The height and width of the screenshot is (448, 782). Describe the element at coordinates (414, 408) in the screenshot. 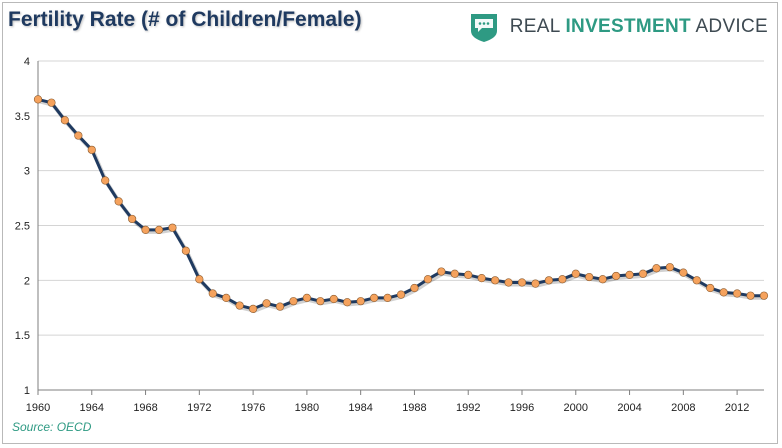

I see `x-tick-label: 1988` at that location.